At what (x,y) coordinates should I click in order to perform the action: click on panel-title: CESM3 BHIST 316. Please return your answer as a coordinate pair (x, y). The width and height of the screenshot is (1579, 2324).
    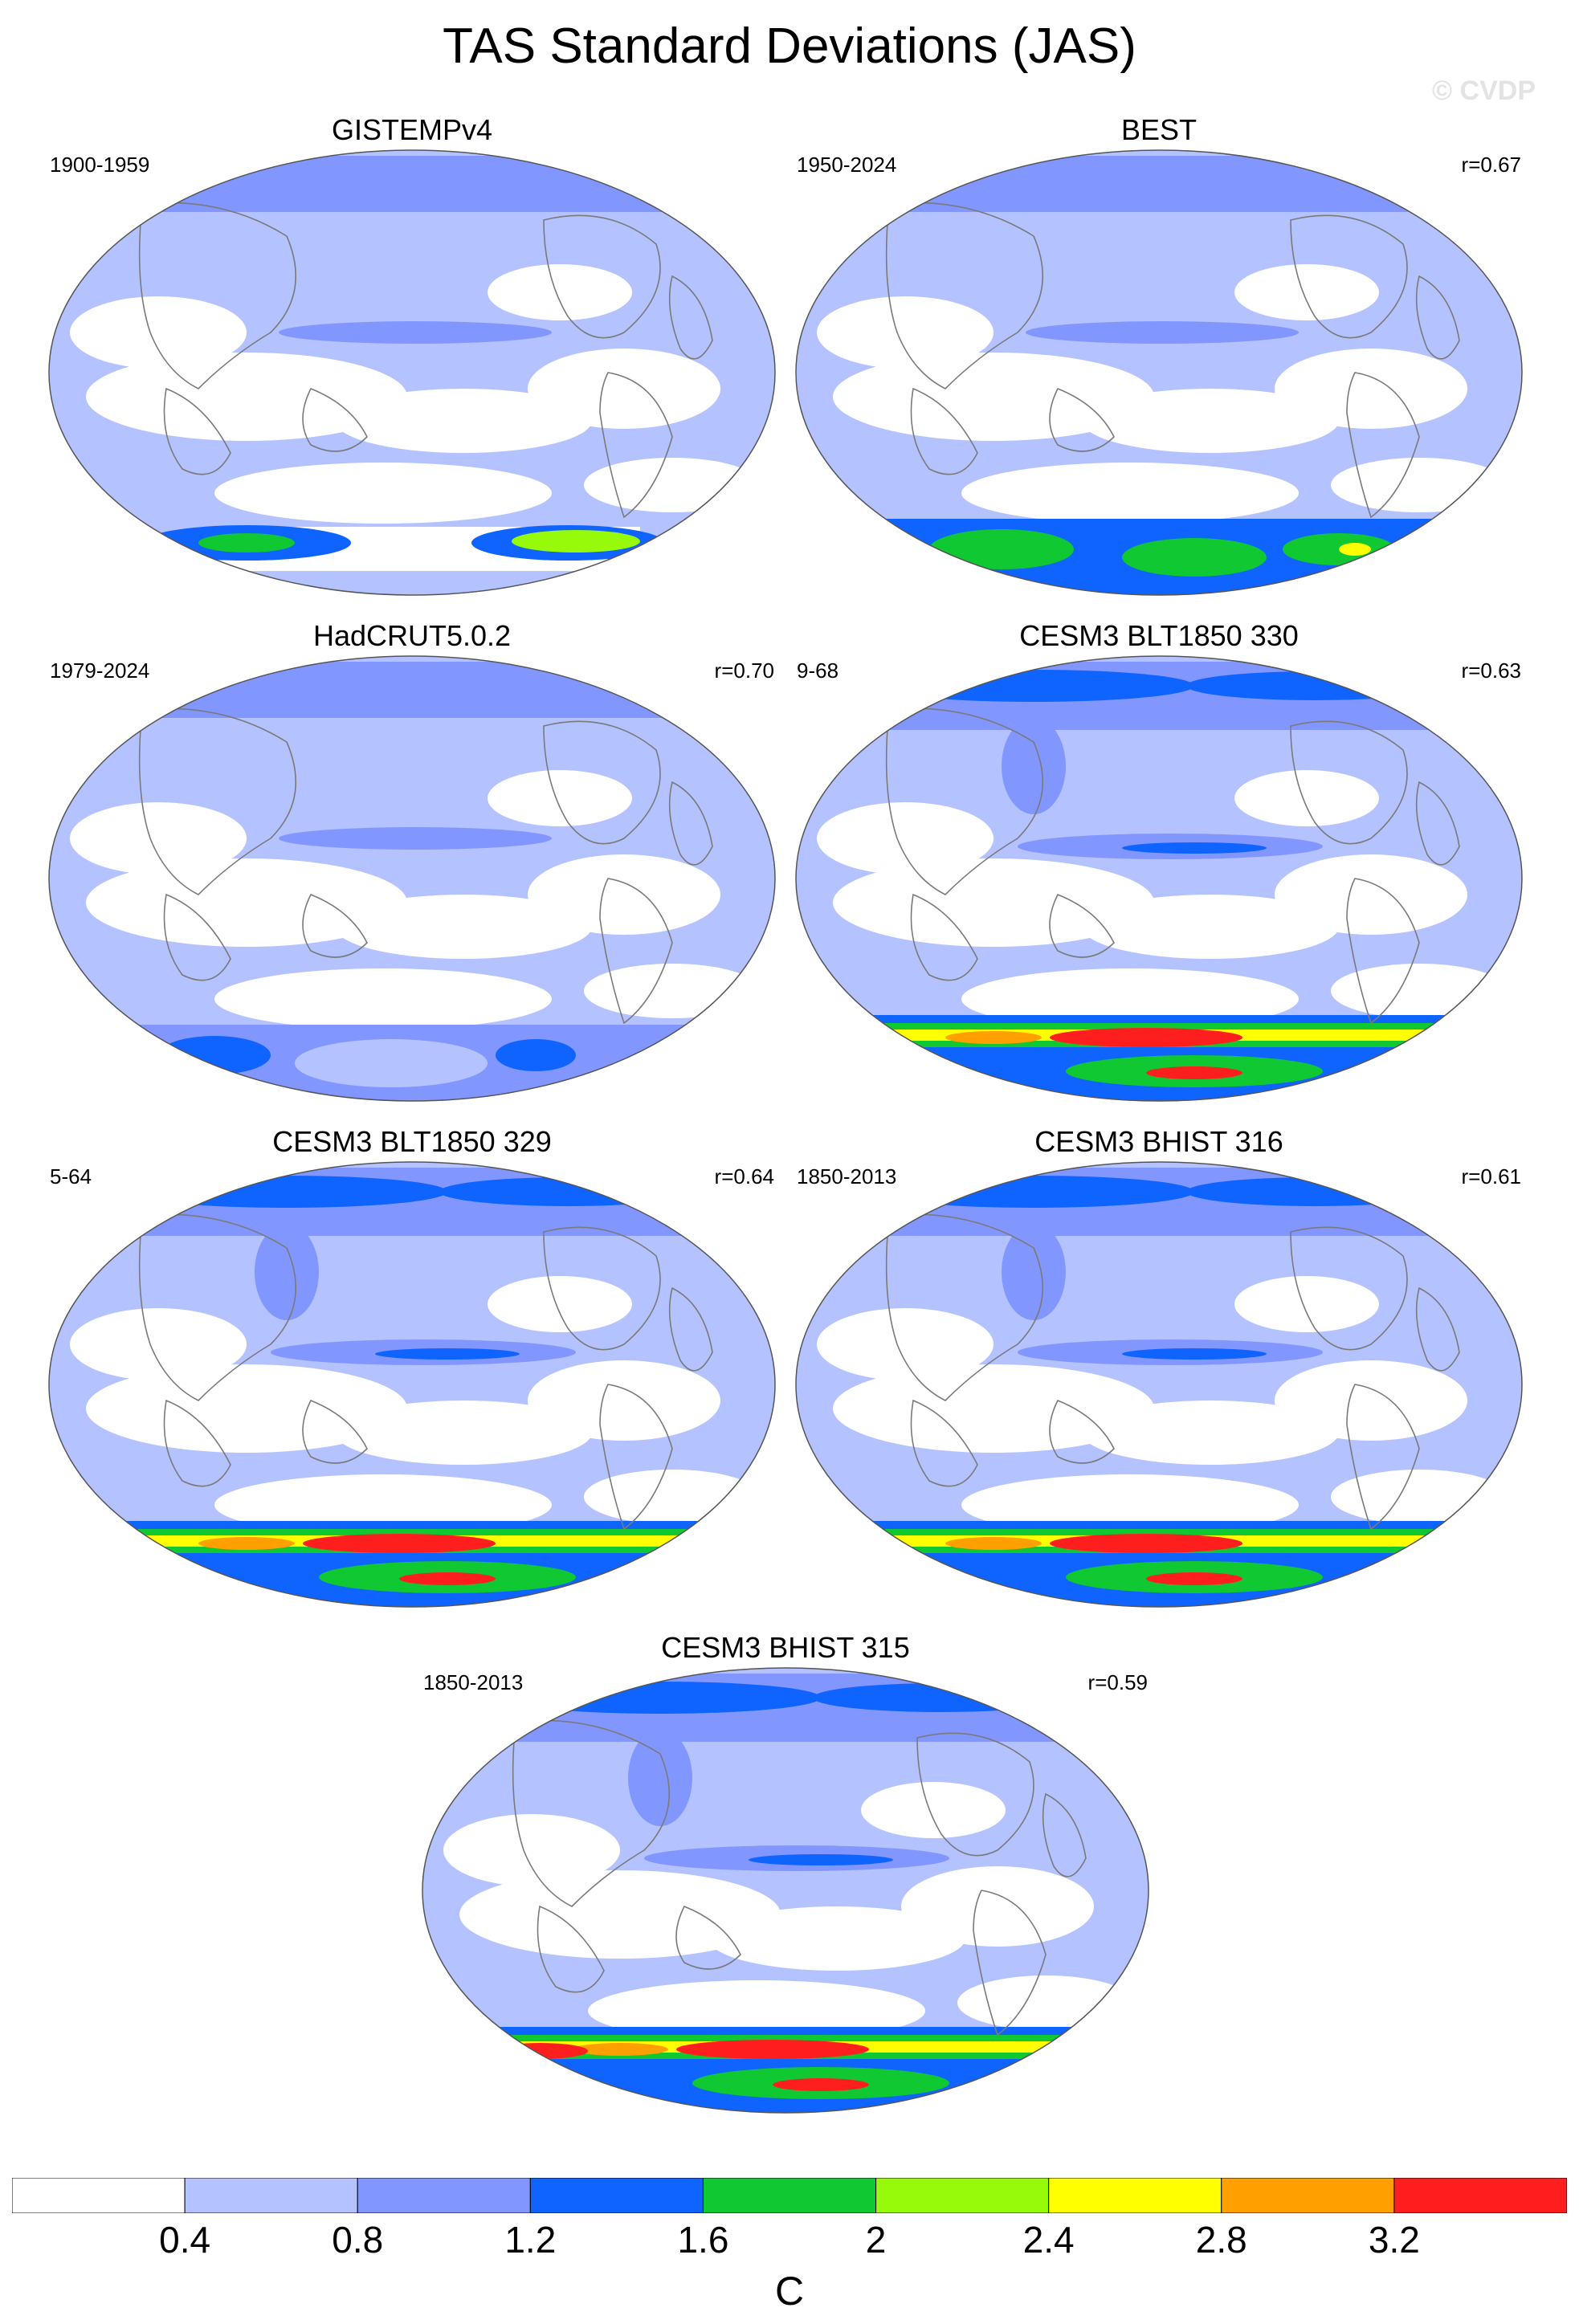
    Looking at the image, I should click on (1158, 1142).